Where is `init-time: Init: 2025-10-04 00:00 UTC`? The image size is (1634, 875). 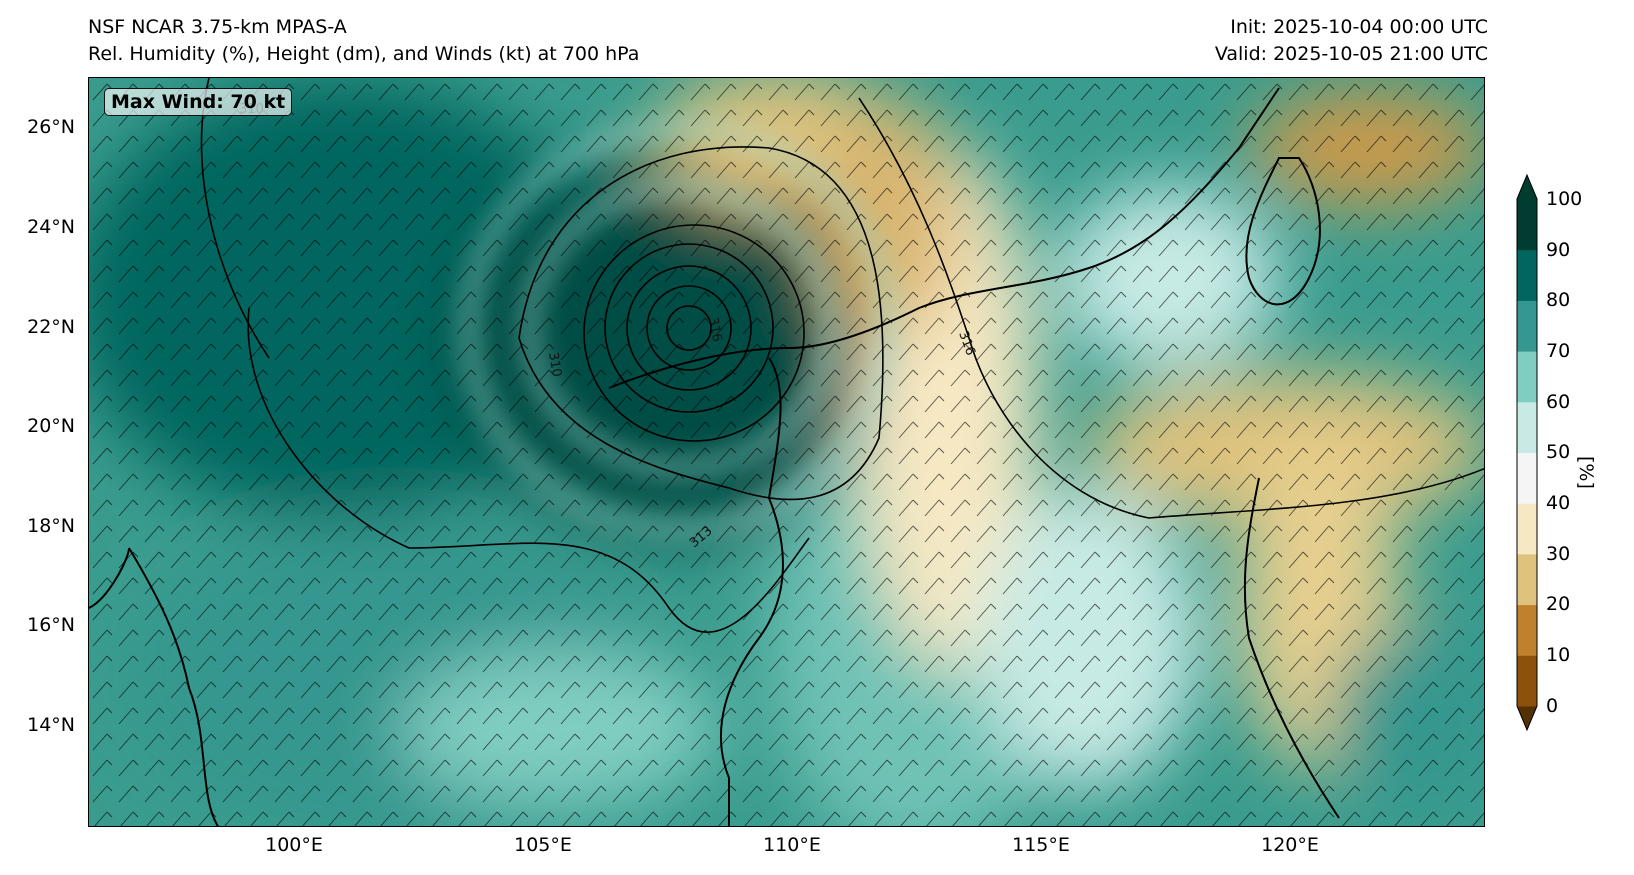 init-time: Init: 2025-10-04 00:00 UTC is located at coordinates (1359, 27).